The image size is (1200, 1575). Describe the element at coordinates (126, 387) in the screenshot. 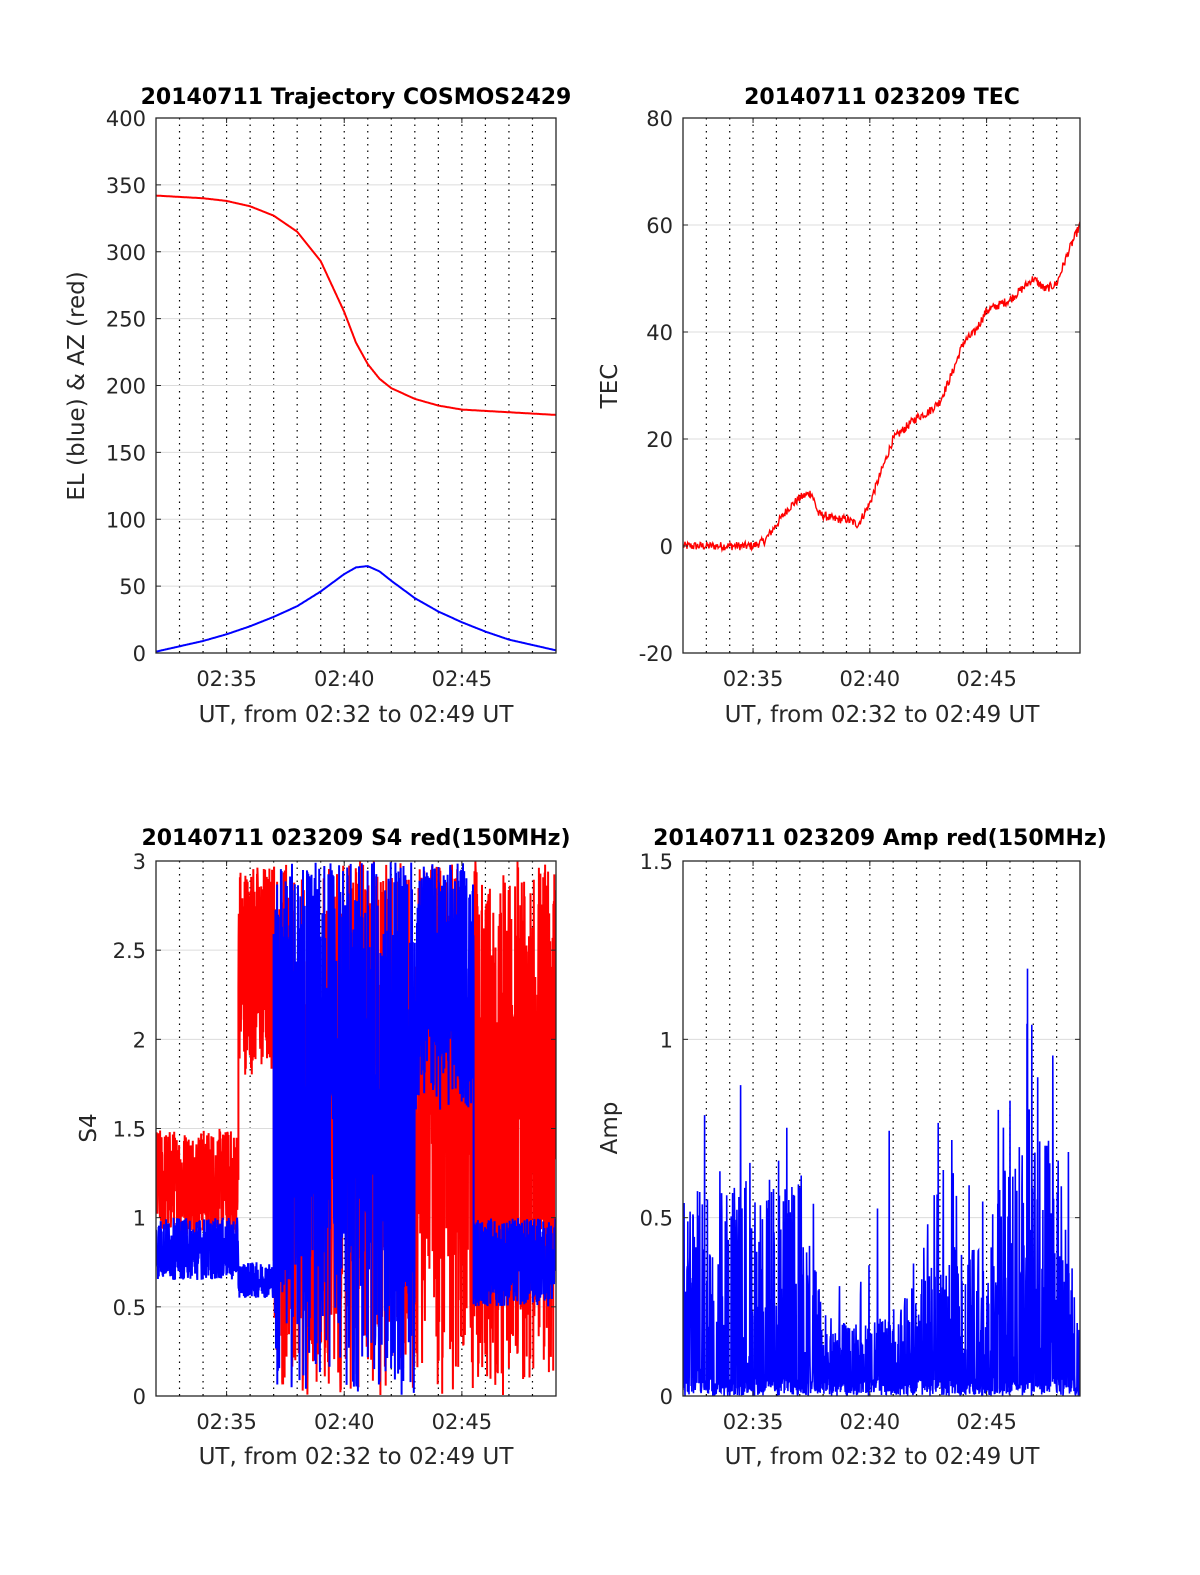

I see `y-tick-label: 200` at that location.